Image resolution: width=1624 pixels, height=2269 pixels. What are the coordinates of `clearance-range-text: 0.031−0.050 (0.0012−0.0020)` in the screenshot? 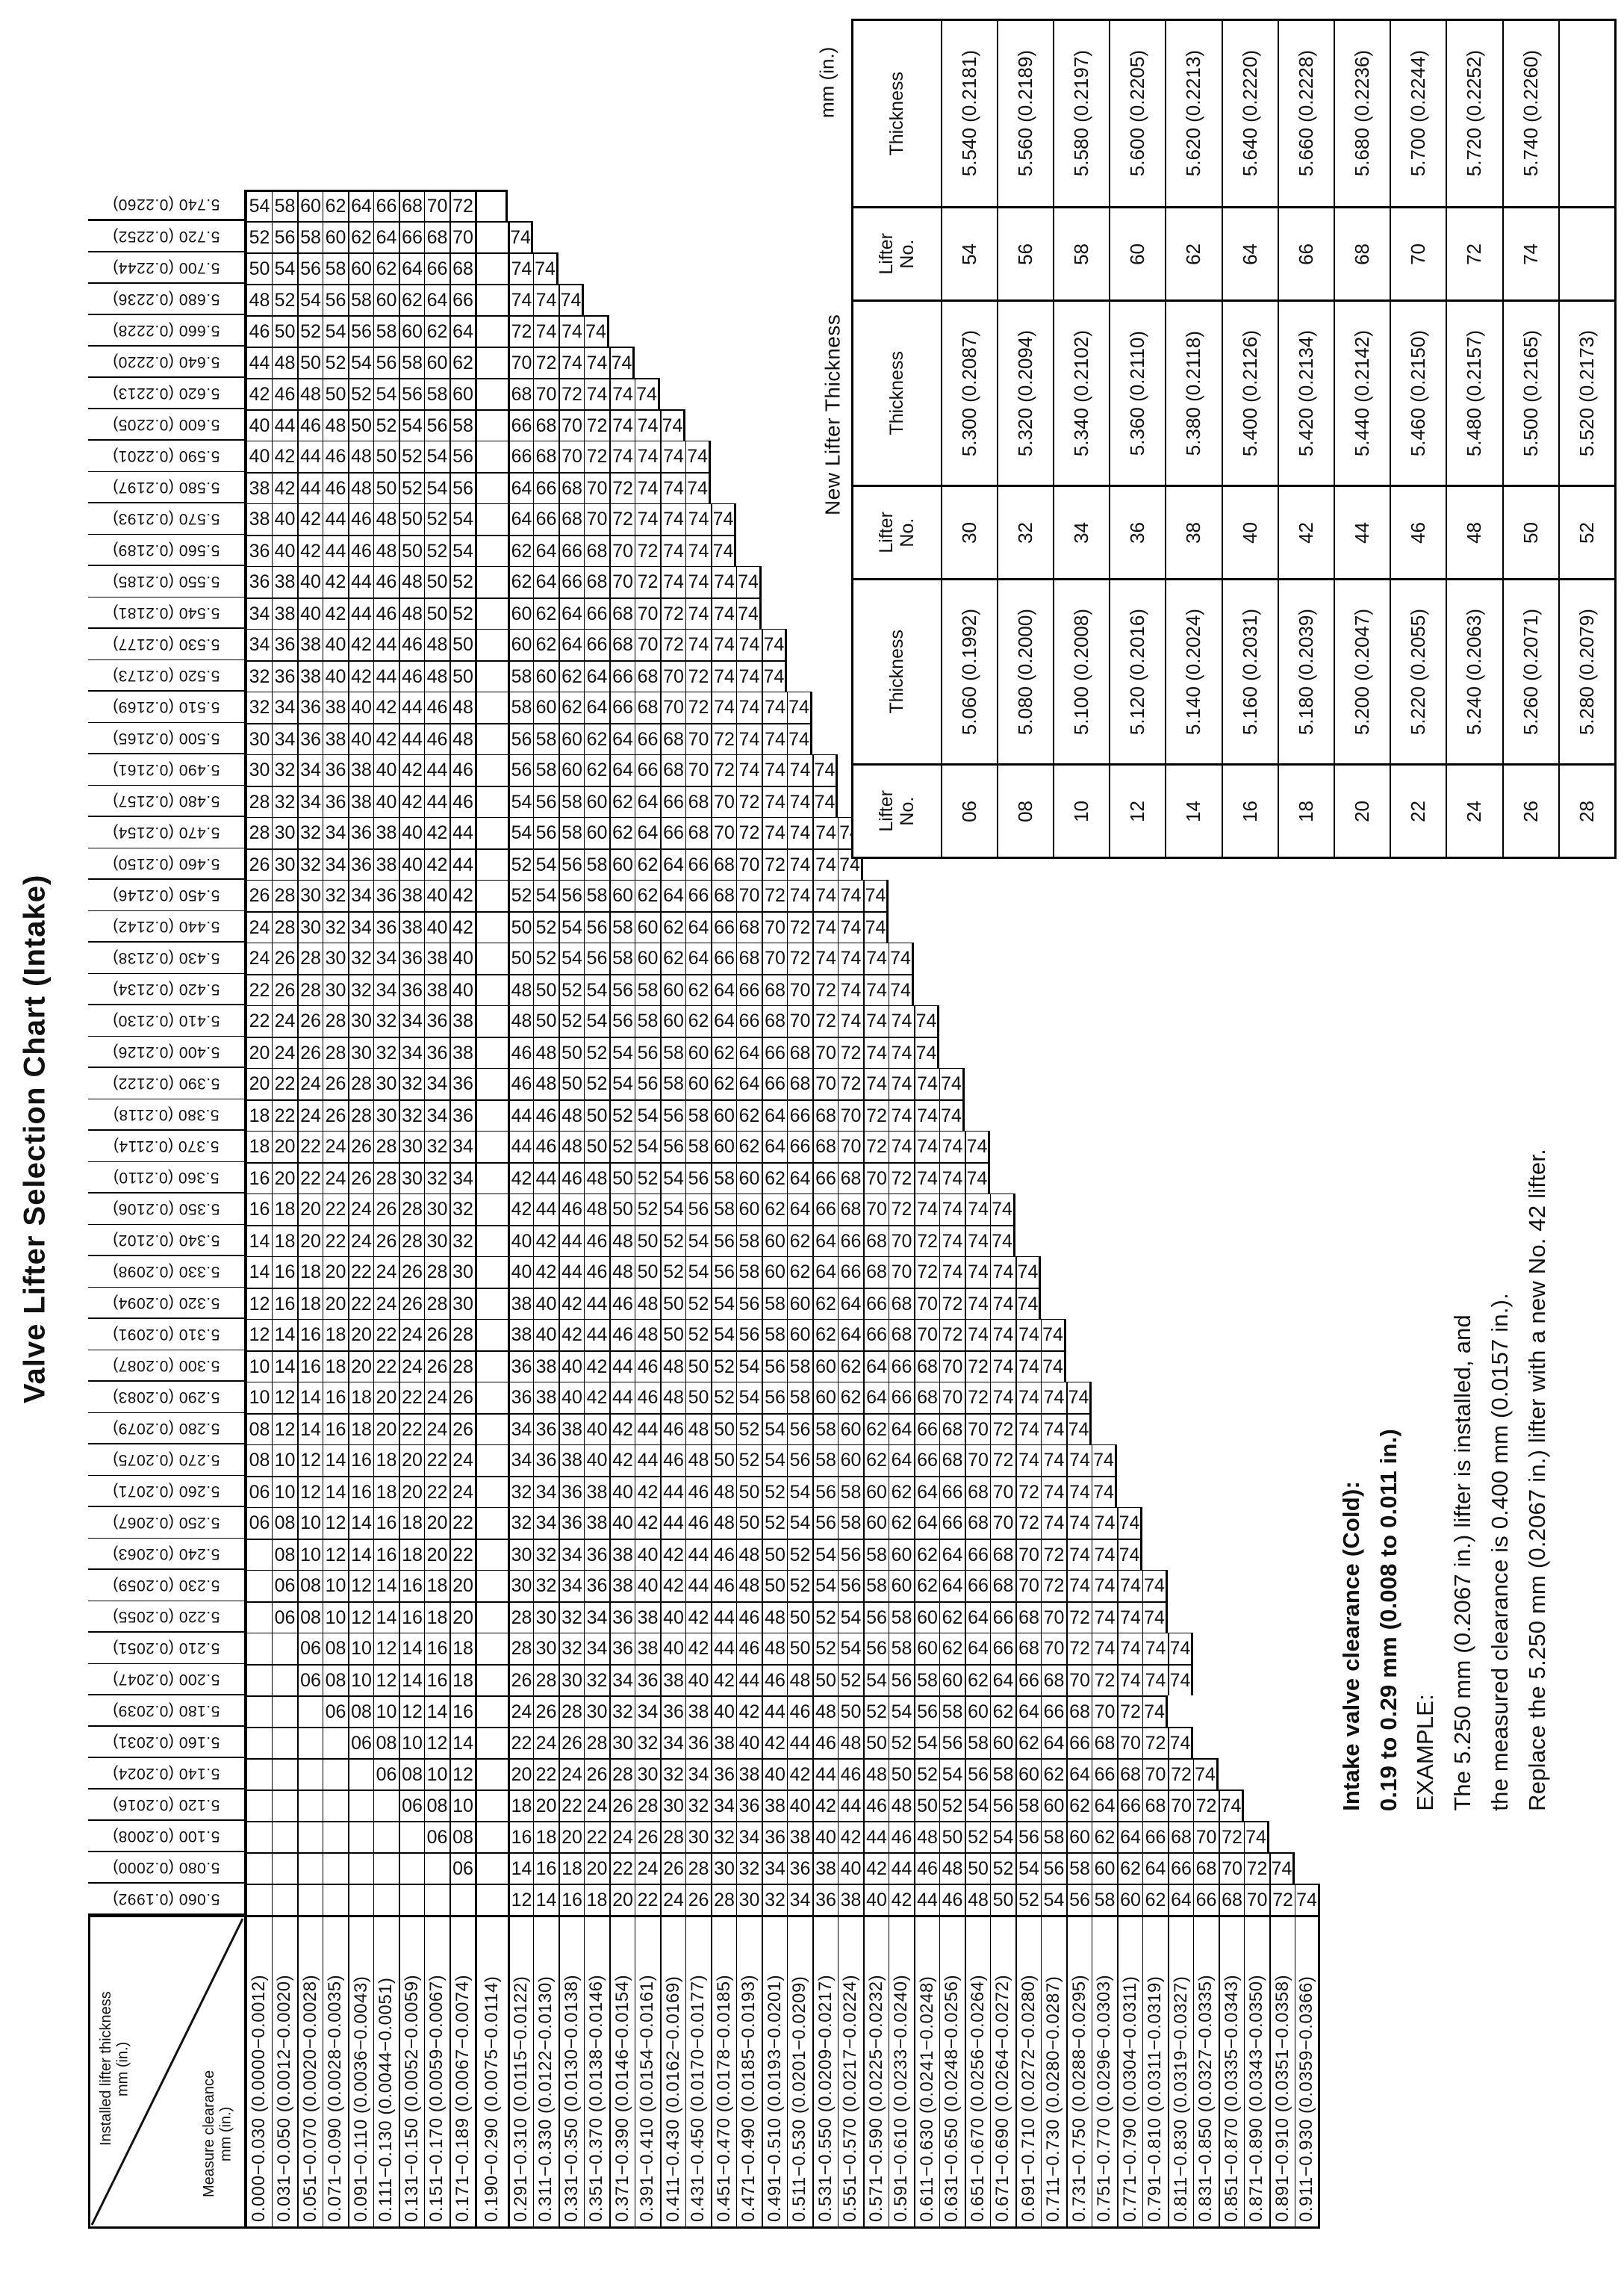 It's located at (284, 2098).